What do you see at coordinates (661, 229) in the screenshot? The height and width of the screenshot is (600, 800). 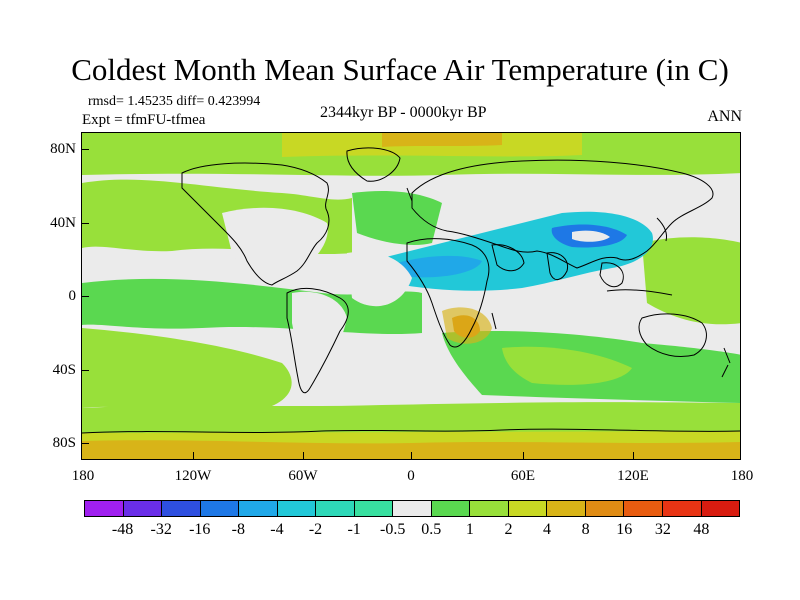 I see `coast-japan` at bounding box center [661, 229].